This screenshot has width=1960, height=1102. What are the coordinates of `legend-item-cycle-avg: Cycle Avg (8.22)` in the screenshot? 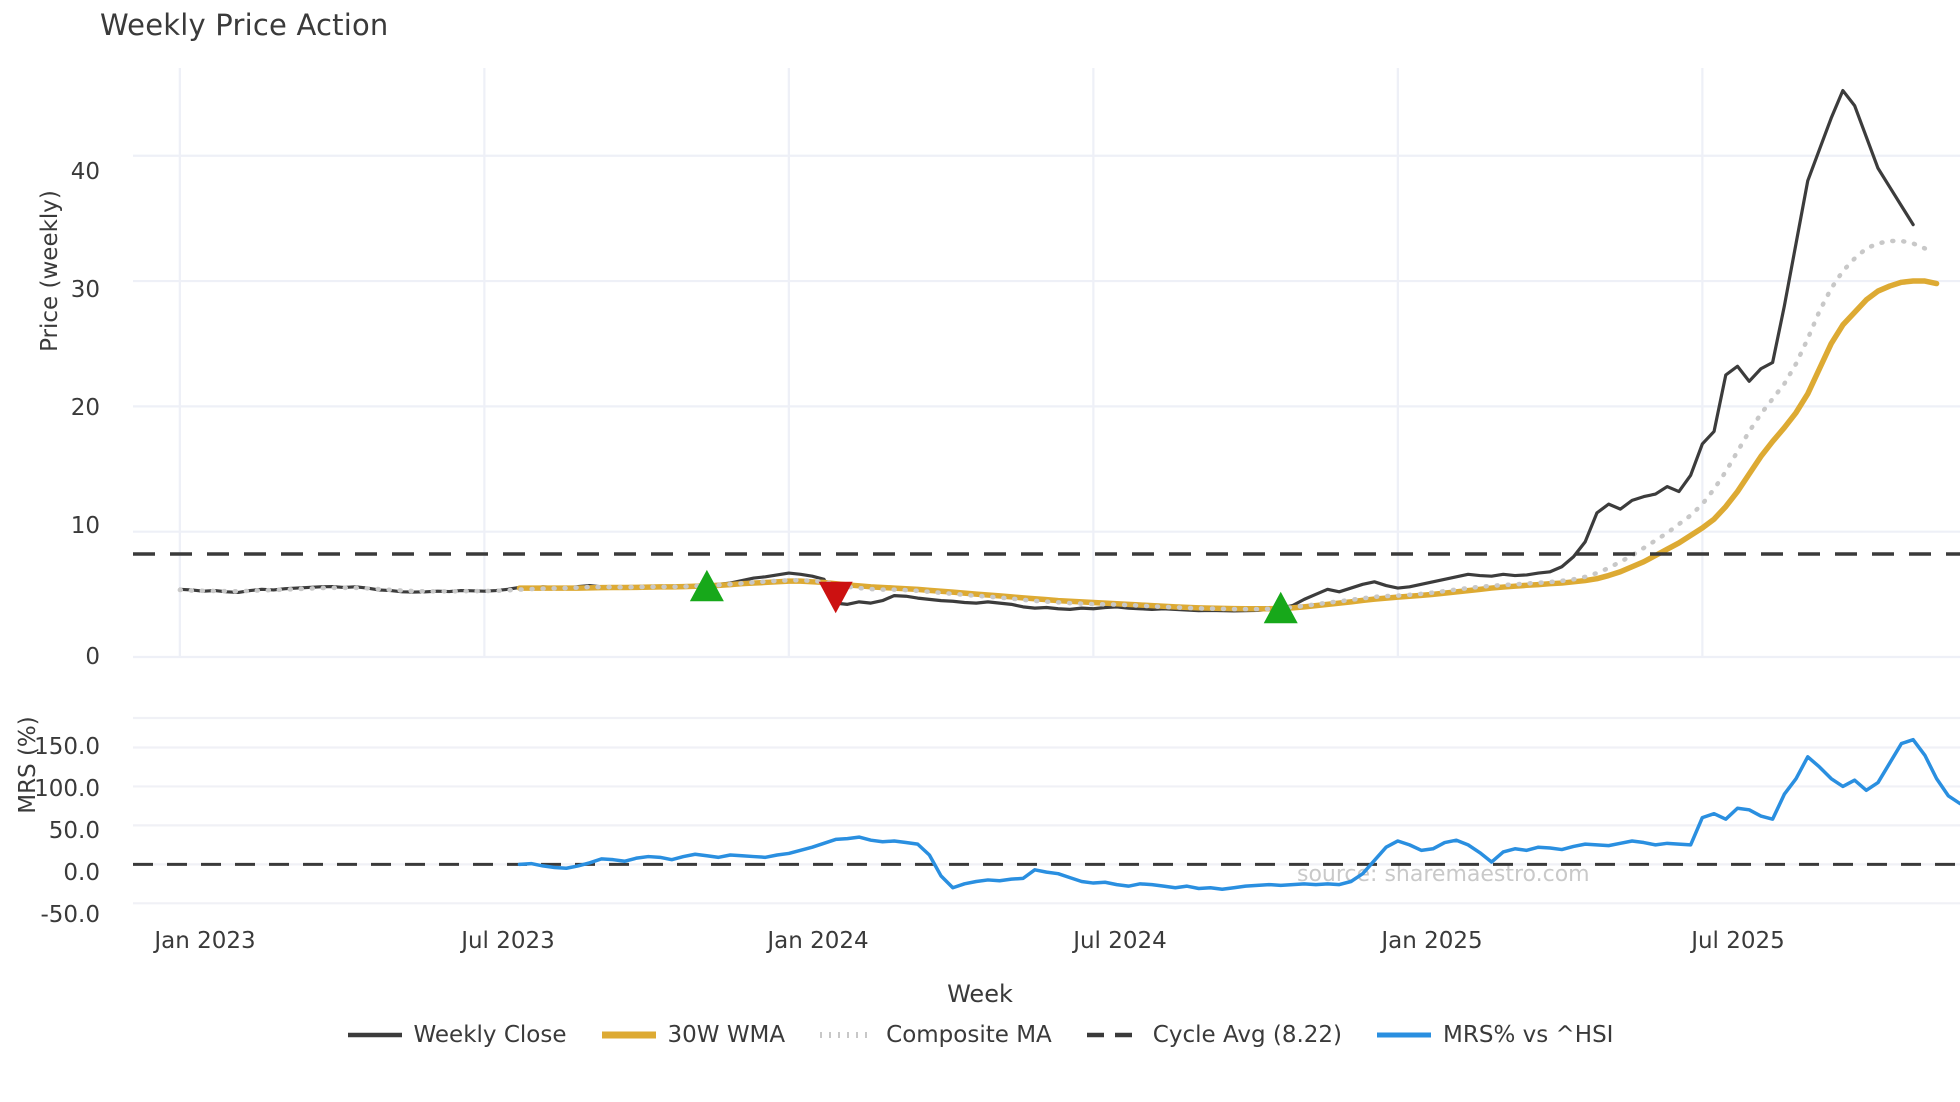 It's located at (1214, 1035).